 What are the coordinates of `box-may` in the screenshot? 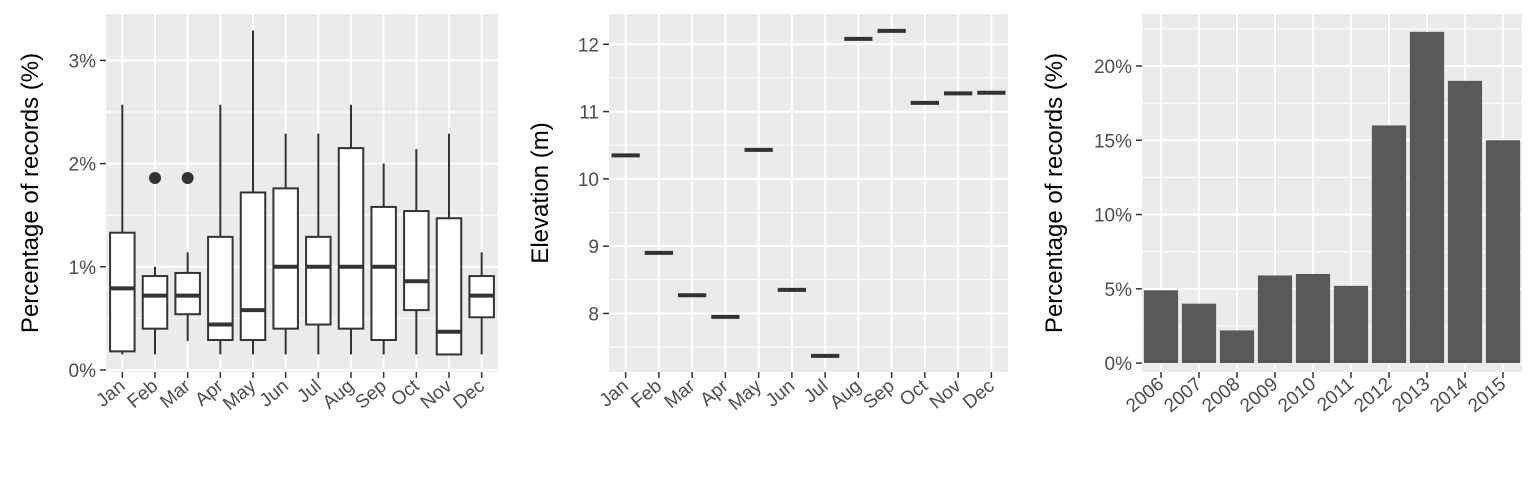 It's located at (253, 192).